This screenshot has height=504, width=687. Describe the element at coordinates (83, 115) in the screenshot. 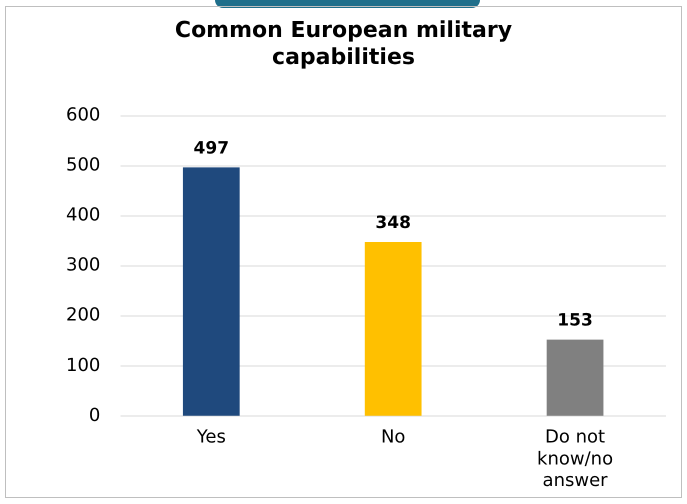

I see `y-tick-label: 600` at that location.